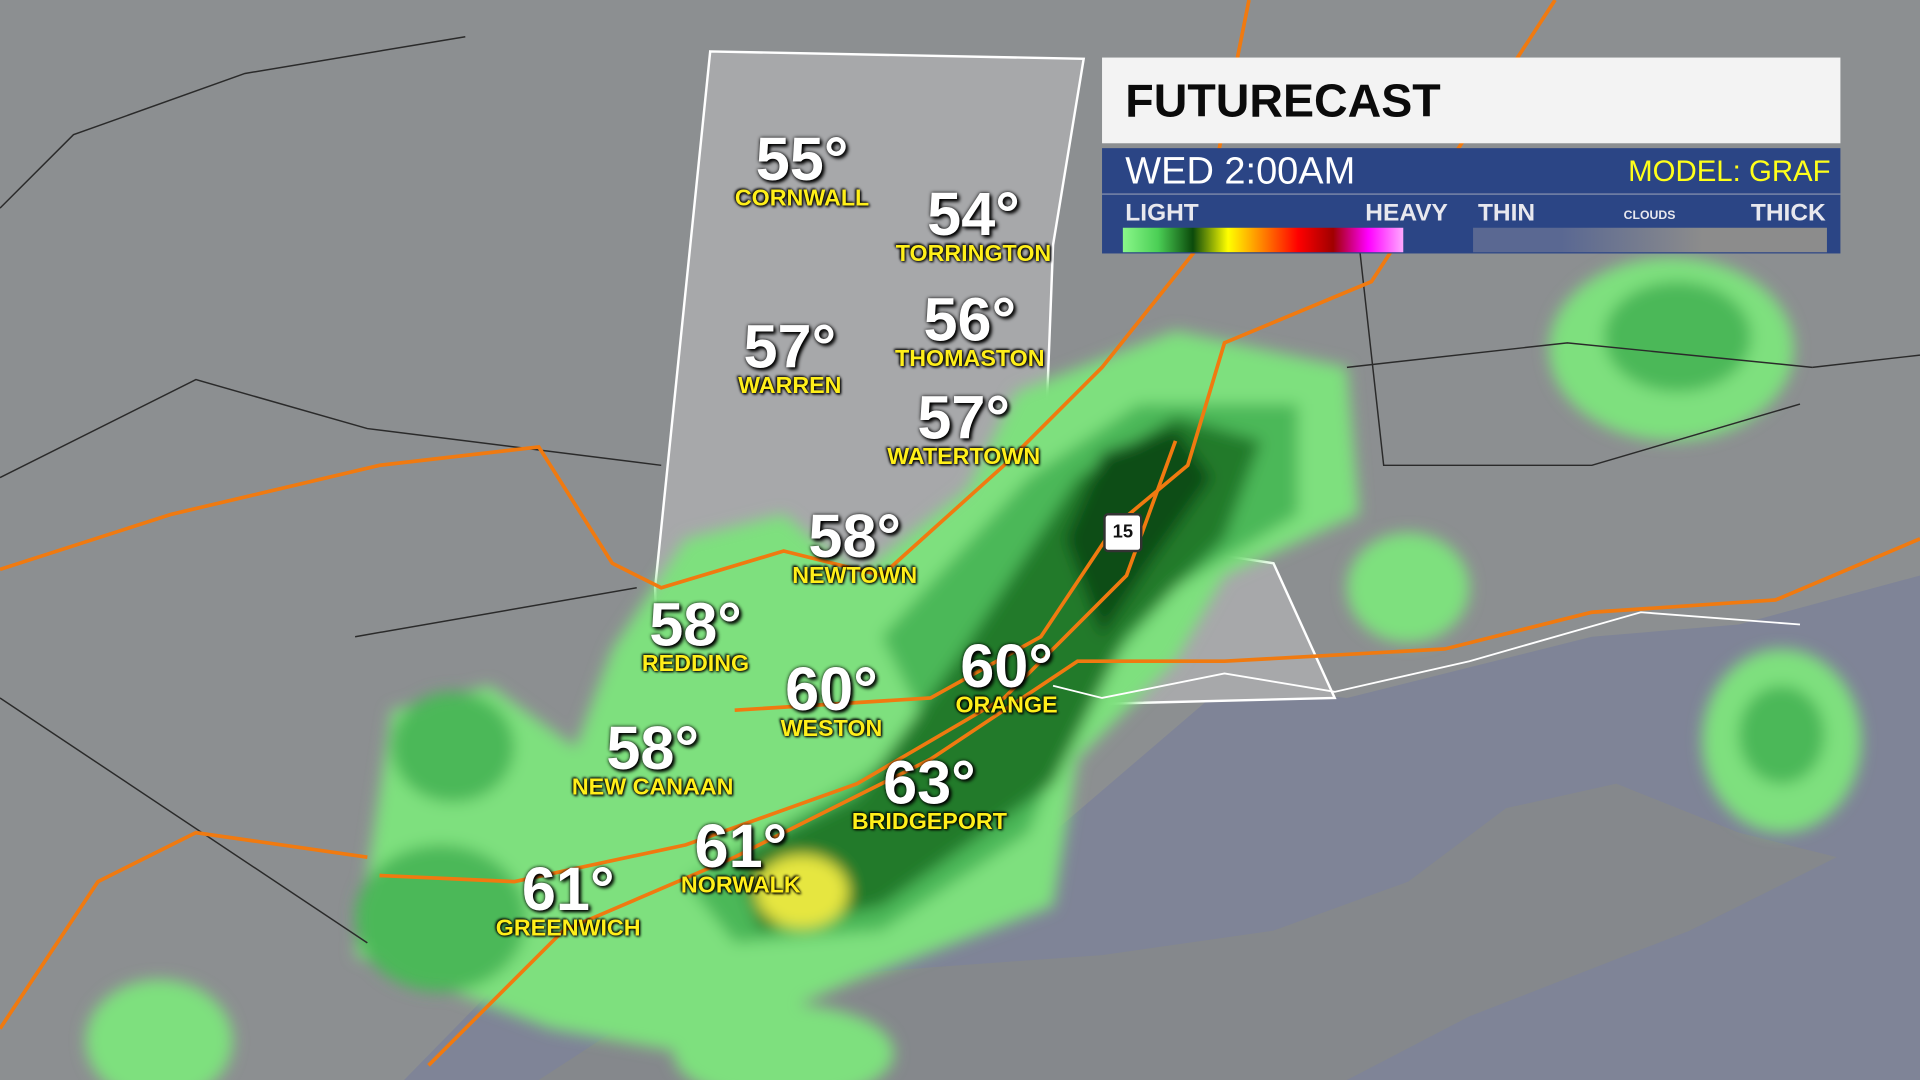 Image resolution: width=1920 pixels, height=1080 pixels. I want to click on temperature: 56°, so click(970, 319).